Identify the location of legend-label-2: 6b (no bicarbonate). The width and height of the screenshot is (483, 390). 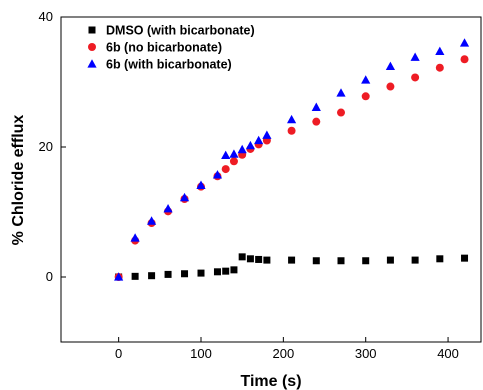
(164, 48).